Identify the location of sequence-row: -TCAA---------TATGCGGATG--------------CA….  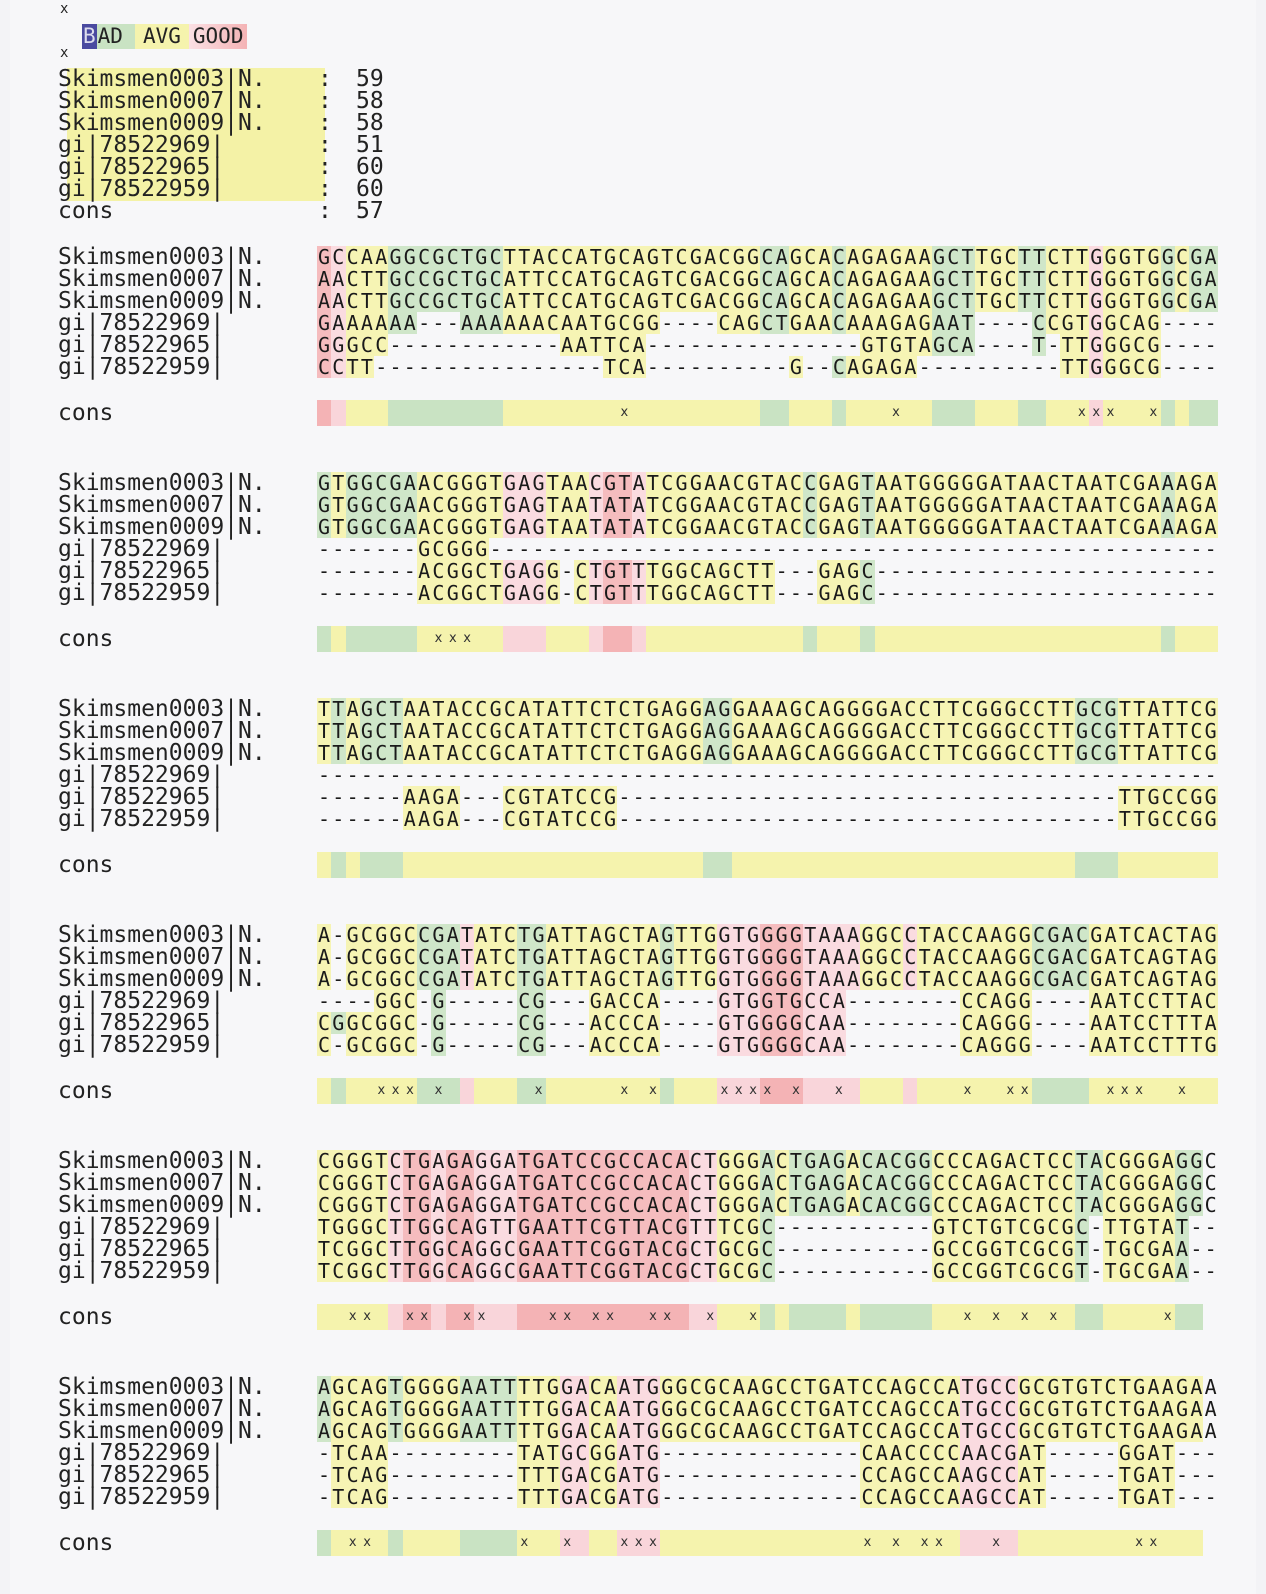
(768, 1453).